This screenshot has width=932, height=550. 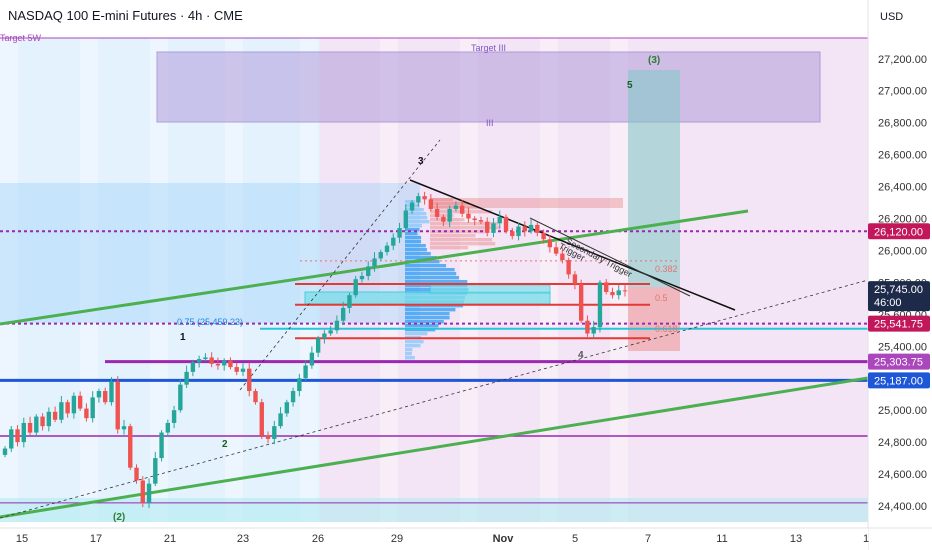 What do you see at coordinates (488, 87) in the screenshot?
I see `target-zone-box` at bounding box center [488, 87].